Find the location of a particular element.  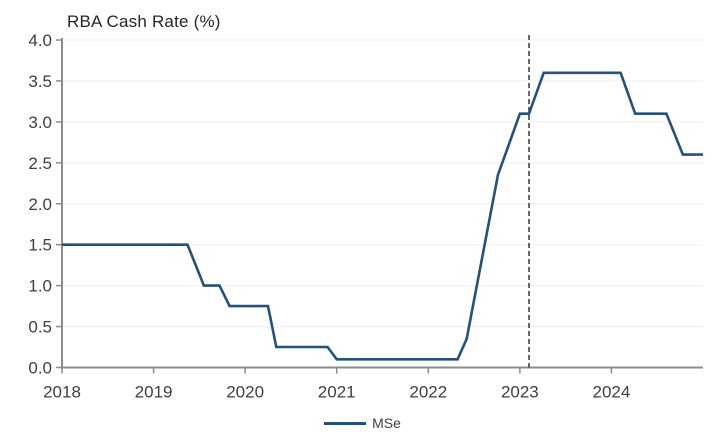

legend: MSe is located at coordinates (362, 423).